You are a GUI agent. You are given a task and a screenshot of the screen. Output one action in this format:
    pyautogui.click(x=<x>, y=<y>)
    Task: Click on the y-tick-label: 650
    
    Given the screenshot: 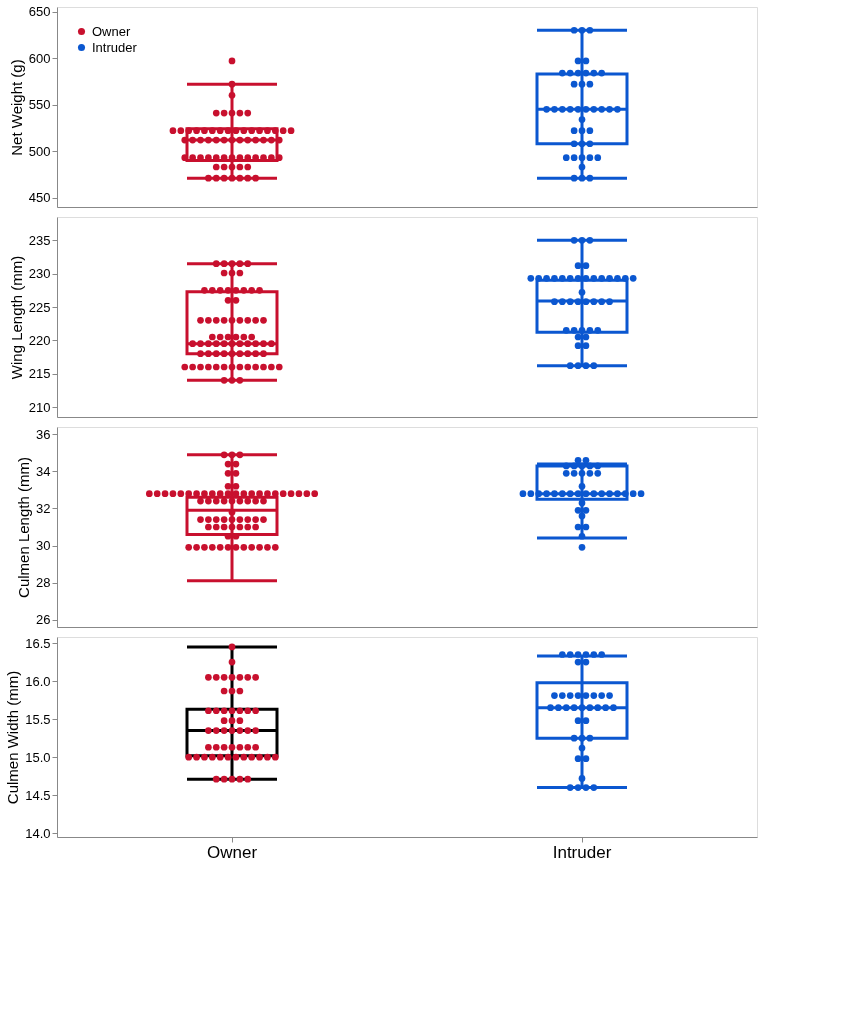 What is the action you would take?
    pyautogui.click(x=39, y=12)
    